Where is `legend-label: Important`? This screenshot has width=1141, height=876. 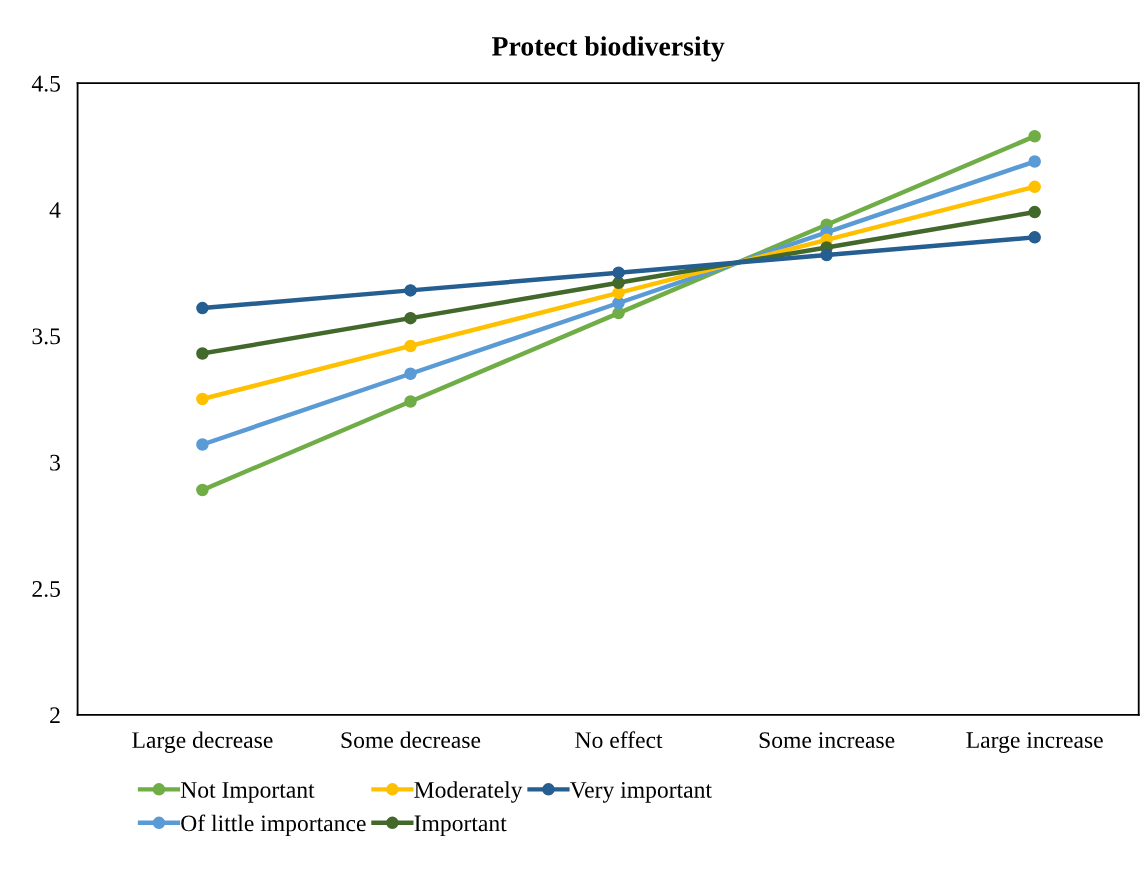
legend-label: Important is located at coordinates (460, 826).